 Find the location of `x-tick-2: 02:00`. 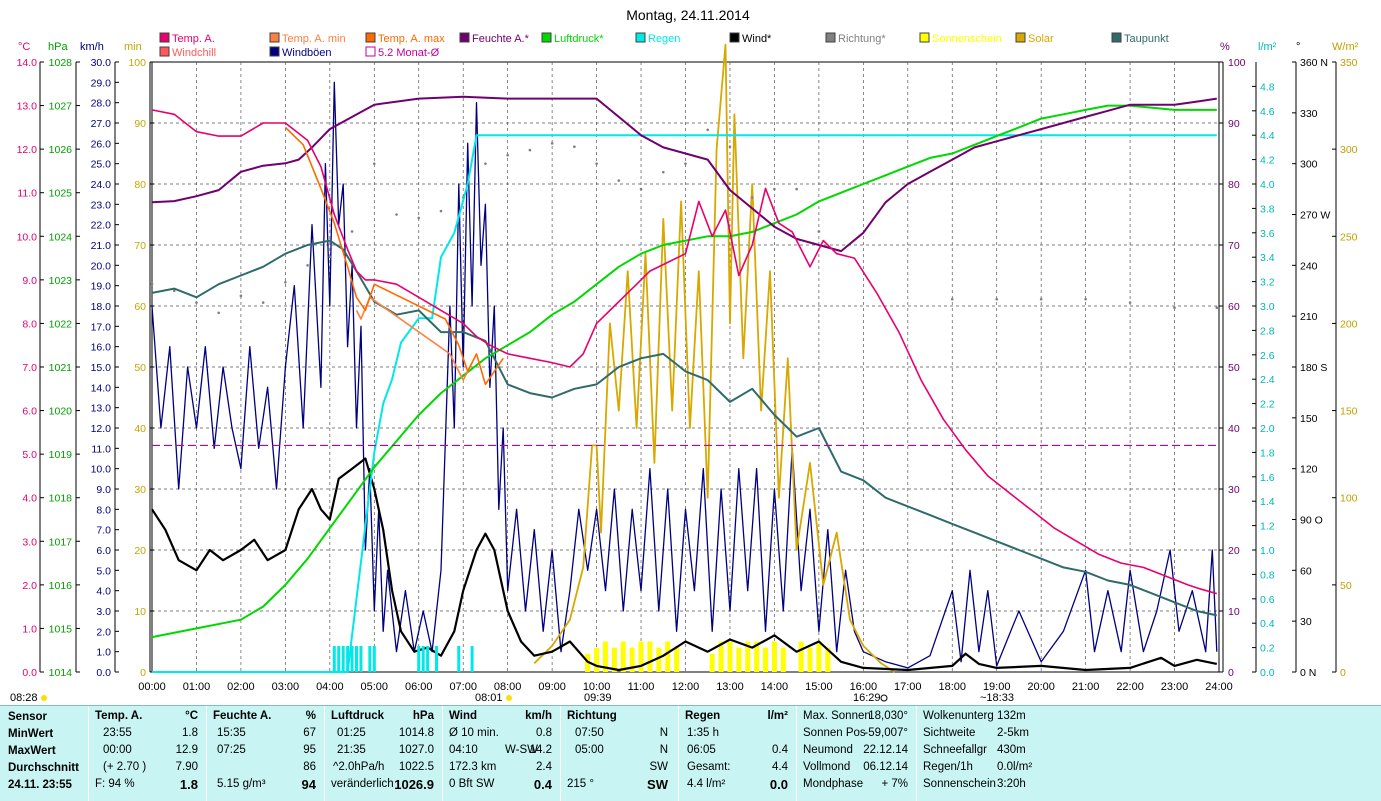

x-tick-2: 02:00 is located at coordinates (241, 687).